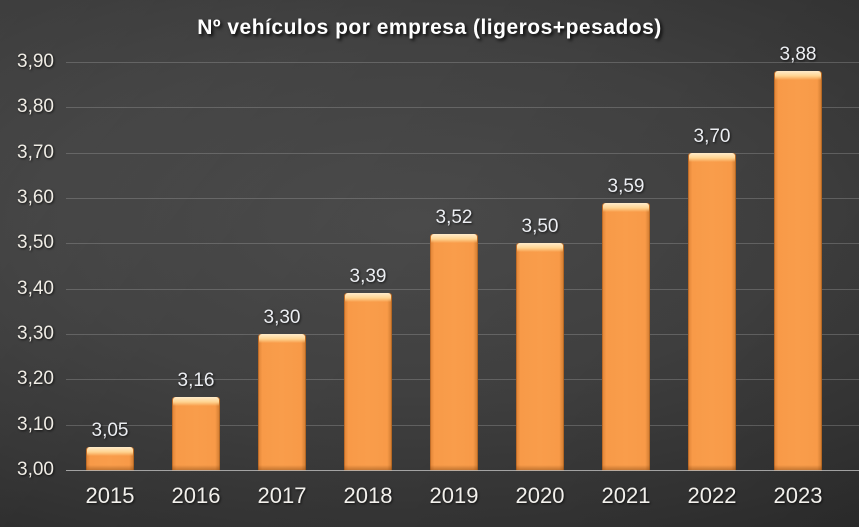  What do you see at coordinates (368, 495) in the screenshot?
I see `x-tick-label: 2018` at bounding box center [368, 495].